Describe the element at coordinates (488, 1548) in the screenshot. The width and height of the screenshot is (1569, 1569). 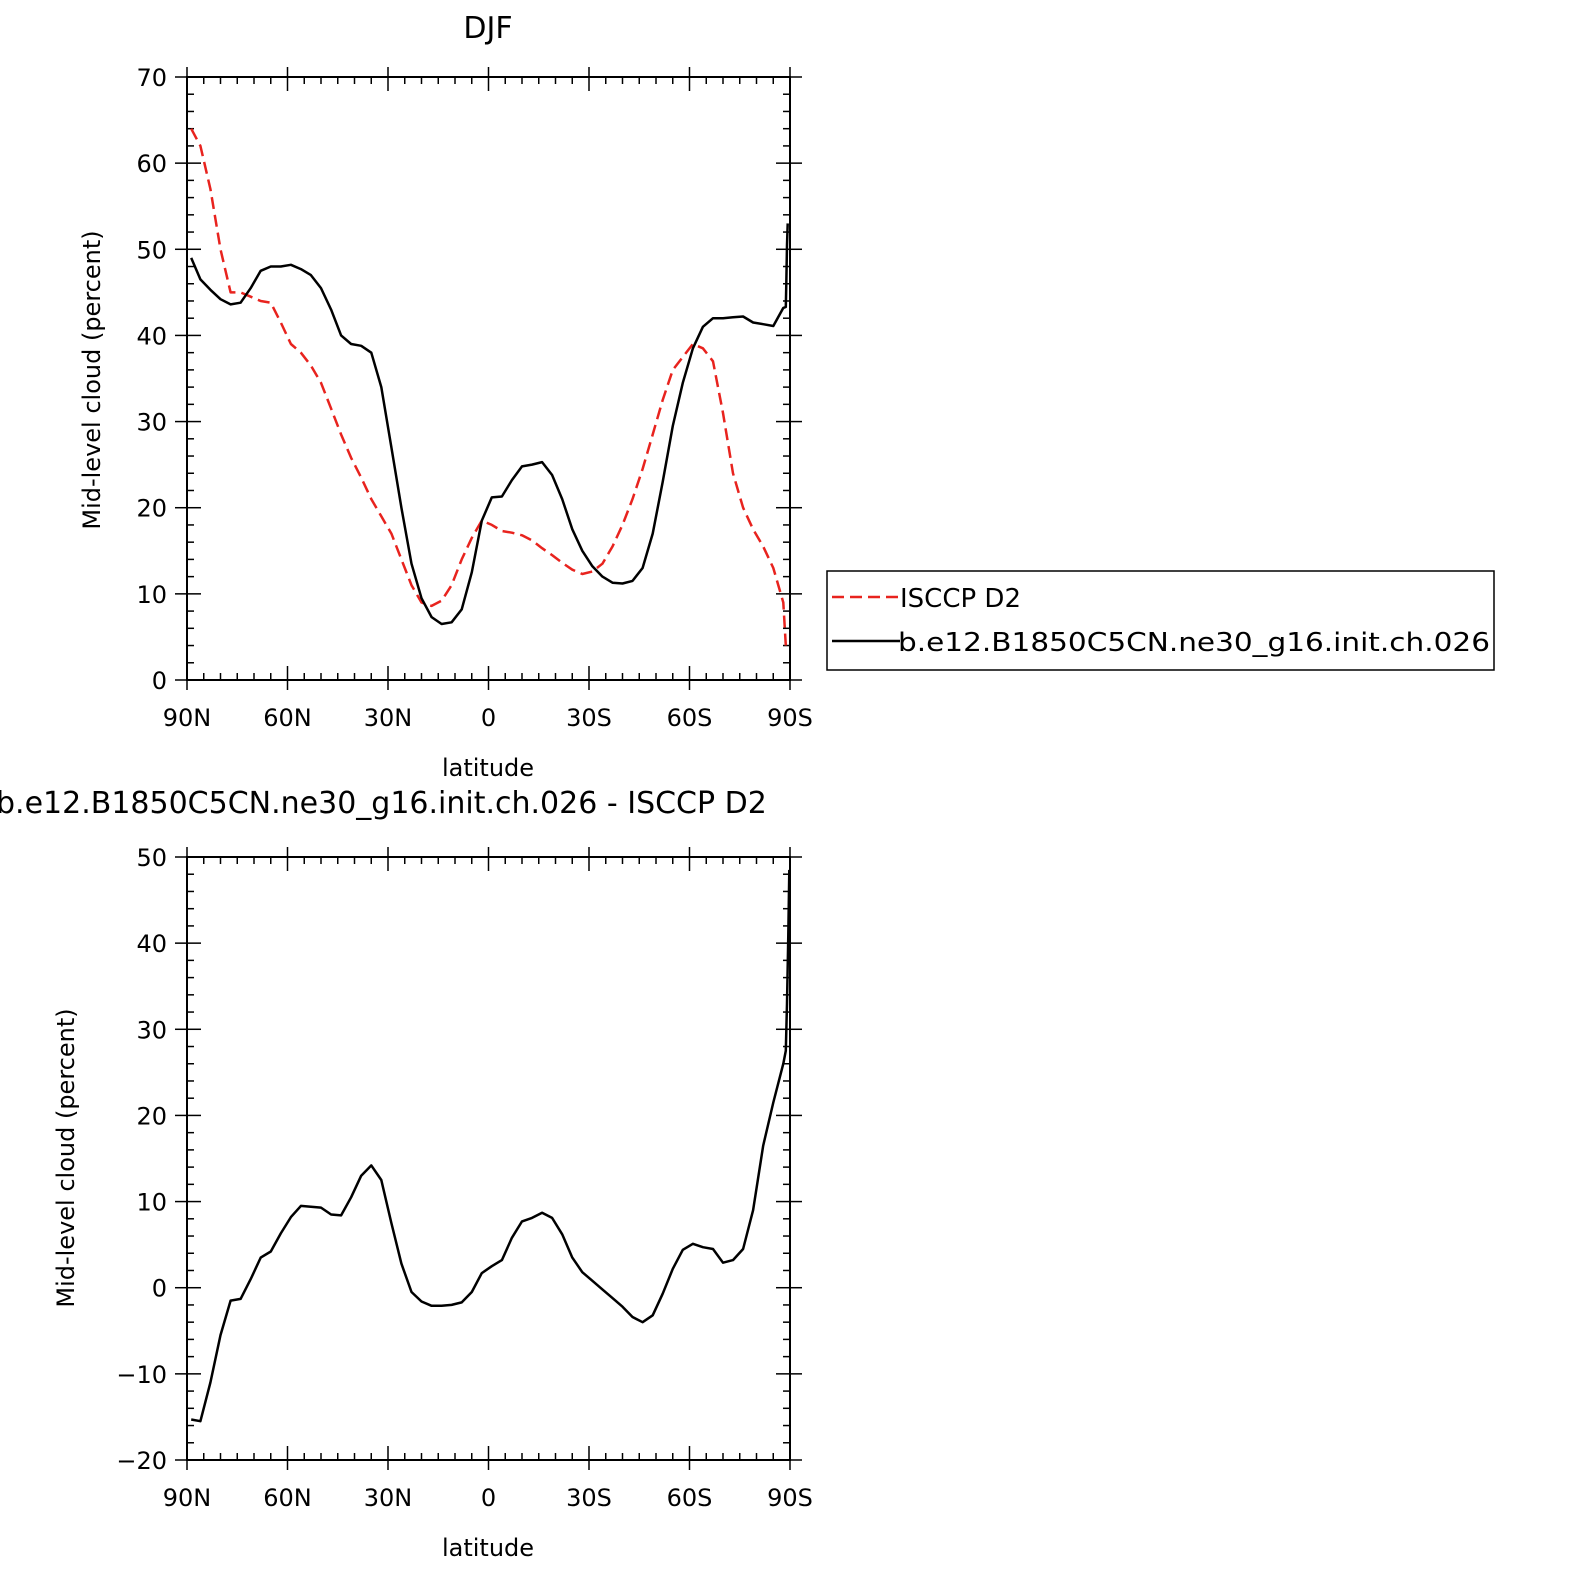
I see `bottom-chart-x-axis-label: latitude` at that location.